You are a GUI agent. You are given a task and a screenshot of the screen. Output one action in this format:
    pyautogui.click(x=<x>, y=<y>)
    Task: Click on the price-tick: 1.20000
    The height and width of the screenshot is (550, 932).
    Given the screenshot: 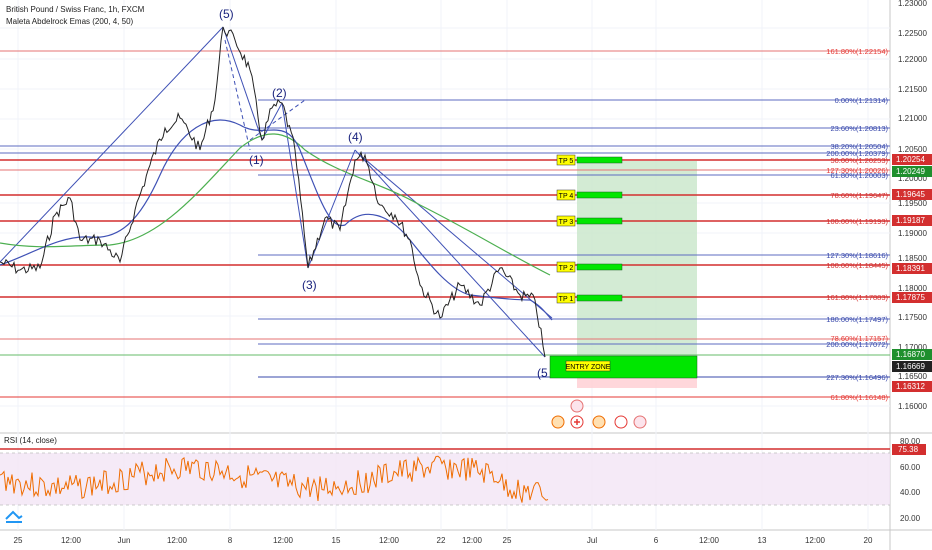 What is the action you would take?
    pyautogui.click(x=912, y=178)
    